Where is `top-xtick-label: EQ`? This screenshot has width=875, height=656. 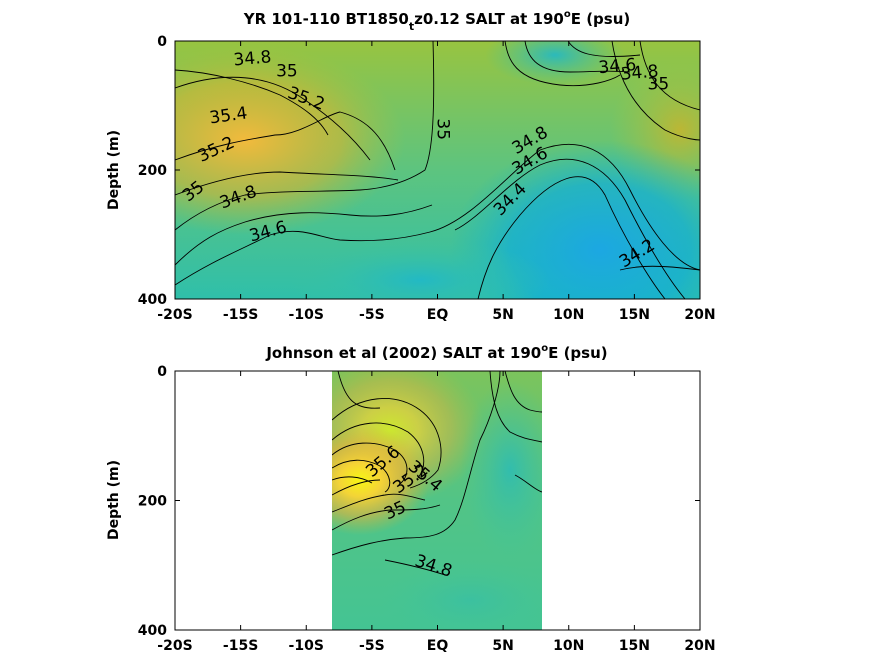
top-xtick-label: EQ is located at coordinates (438, 315).